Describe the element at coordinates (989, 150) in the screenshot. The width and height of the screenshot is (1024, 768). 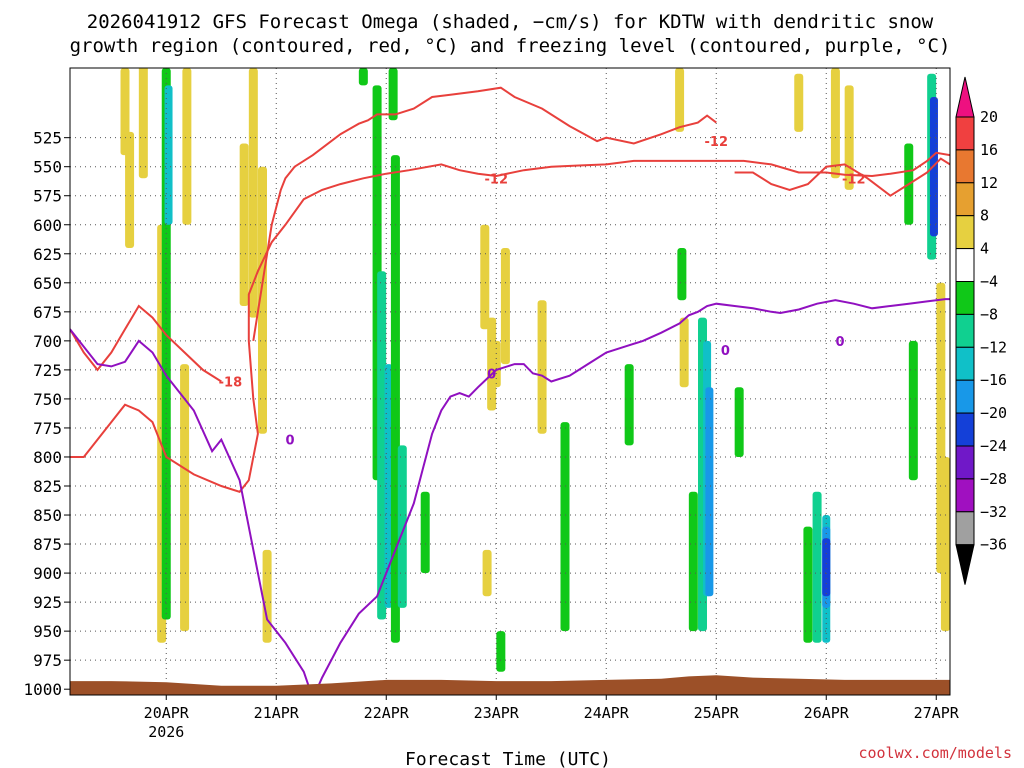
I see `colorbar-tick-label: 16` at that location.